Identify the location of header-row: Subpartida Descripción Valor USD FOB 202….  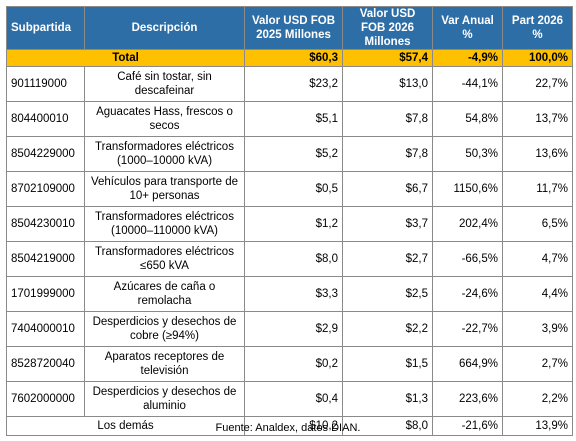
(289, 28).